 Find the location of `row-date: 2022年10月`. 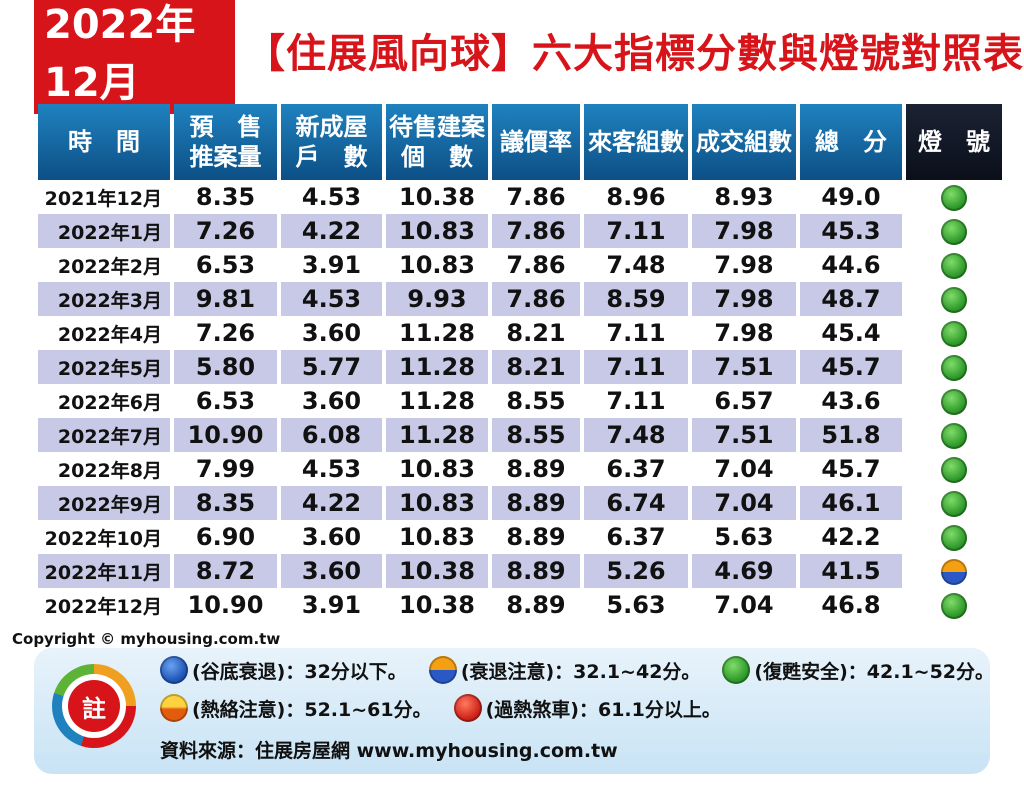

row-date: 2022年10月 is located at coordinates (103, 538).